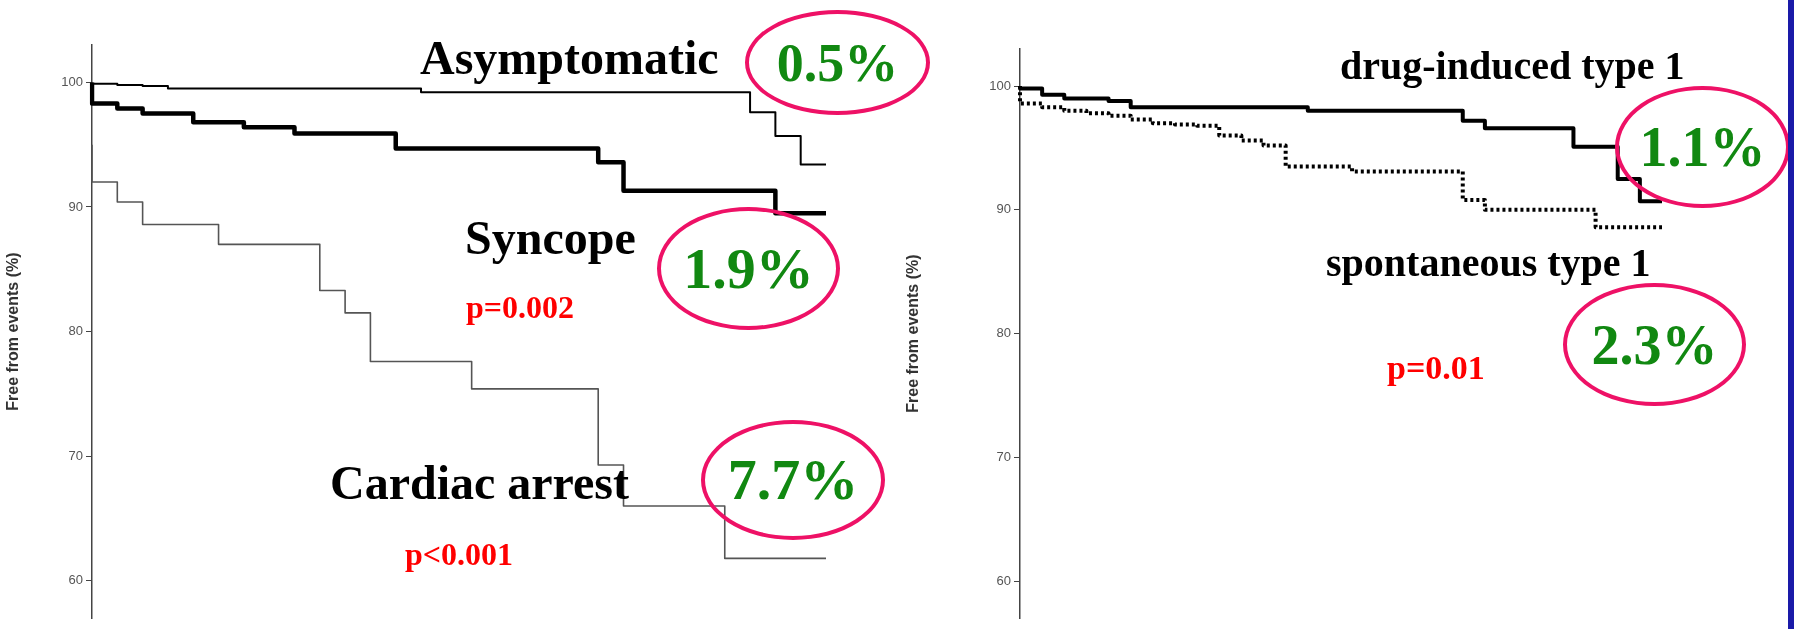 The image size is (1796, 629). What do you see at coordinates (1512, 65) in the screenshot?
I see `series-label: drug-induced type 1` at bounding box center [1512, 65].